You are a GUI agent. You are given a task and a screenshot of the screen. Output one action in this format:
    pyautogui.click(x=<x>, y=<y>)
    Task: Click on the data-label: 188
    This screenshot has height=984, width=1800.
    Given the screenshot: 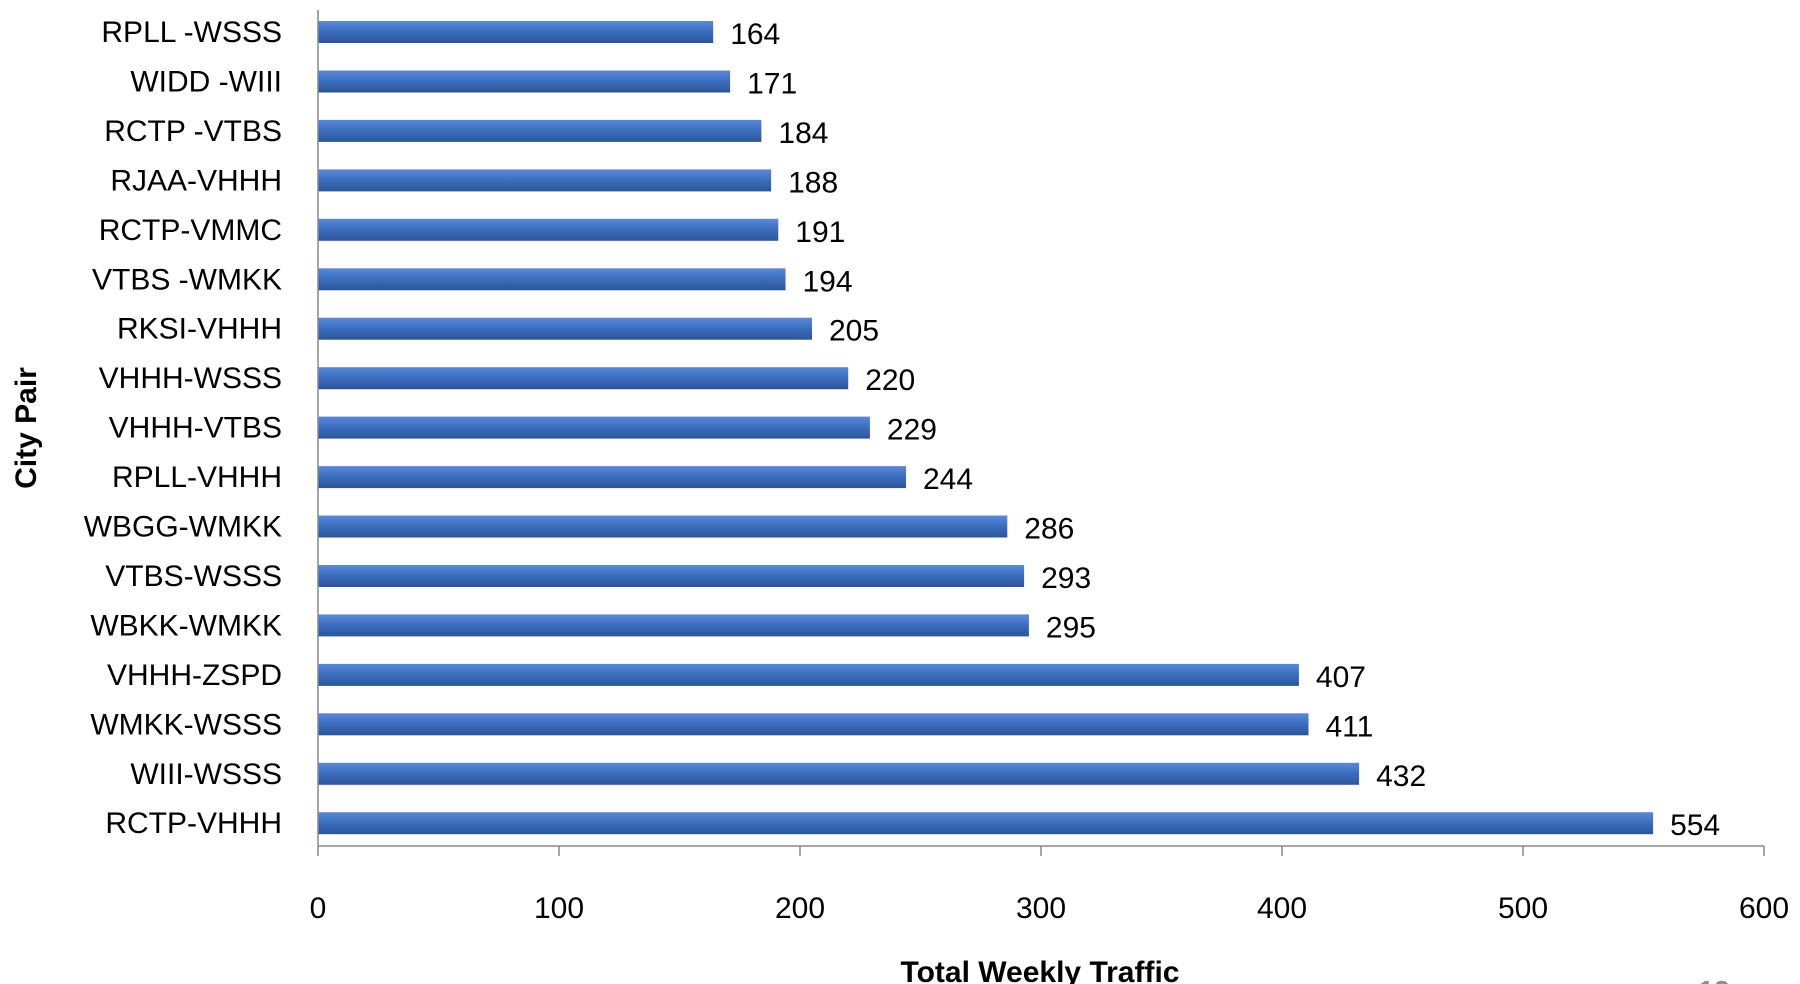 What is the action you would take?
    pyautogui.click(x=813, y=182)
    